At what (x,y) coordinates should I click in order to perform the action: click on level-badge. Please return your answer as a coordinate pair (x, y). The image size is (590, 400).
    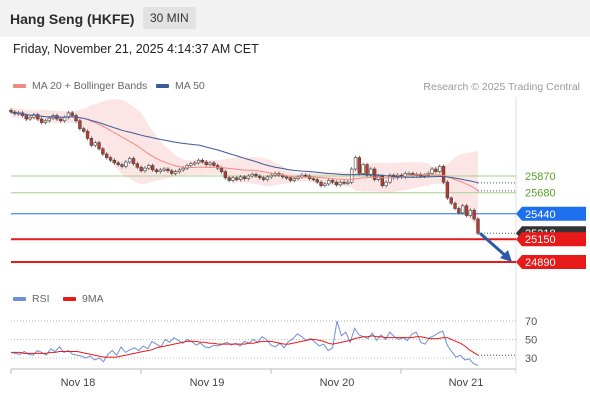
    Looking at the image, I should click on (551, 262).